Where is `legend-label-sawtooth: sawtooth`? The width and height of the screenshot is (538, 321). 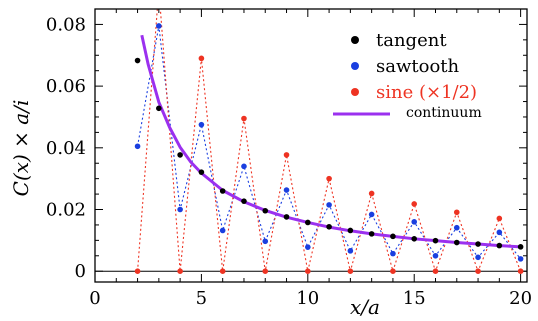 legend-label-sawtooth: sawtooth is located at coordinates (418, 66).